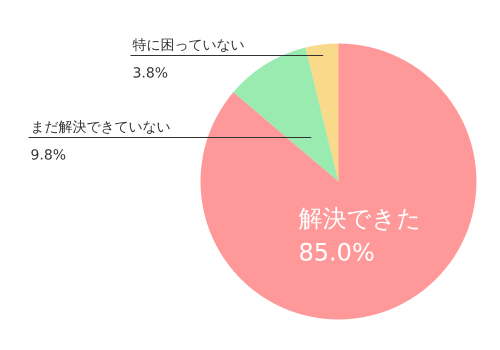  What do you see at coordinates (360, 218) in the screenshot?
I see `slice-label: 解決できた` at bounding box center [360, 218].